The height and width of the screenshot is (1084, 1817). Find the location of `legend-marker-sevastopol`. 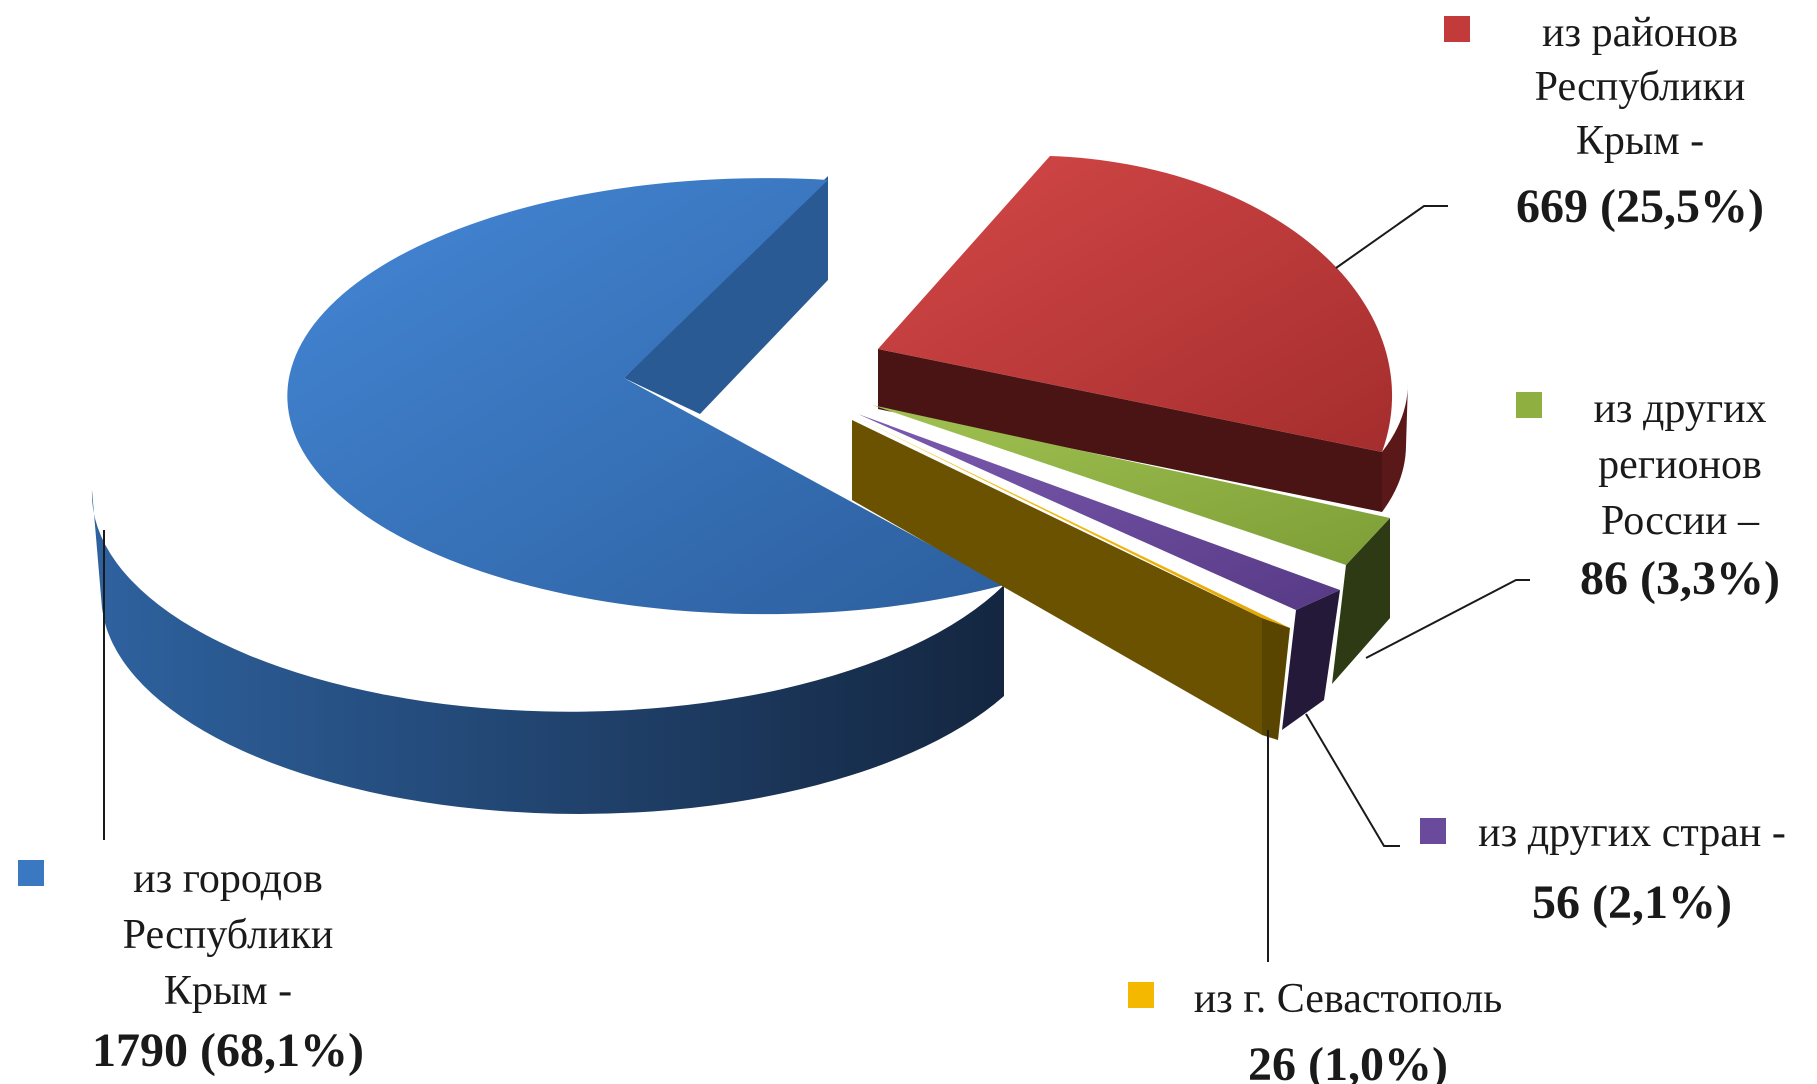

legend-marker-sevastopol is located at coordinates (1141, 995).